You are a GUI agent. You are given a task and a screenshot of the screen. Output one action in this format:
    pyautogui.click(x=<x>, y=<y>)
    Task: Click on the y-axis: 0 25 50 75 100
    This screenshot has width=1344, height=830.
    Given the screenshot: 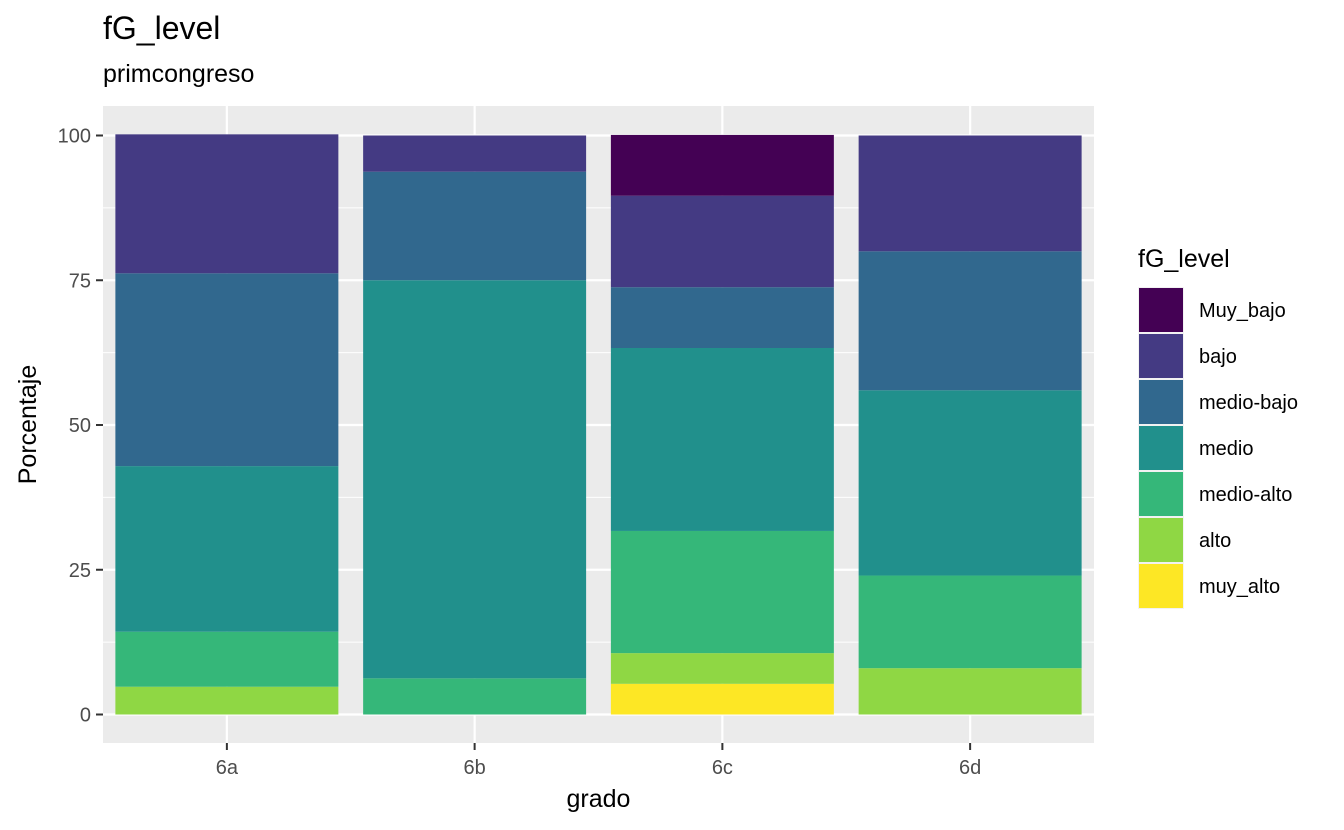 What is the action you would take?
    pyautogui.click(x=80, y=426)
    